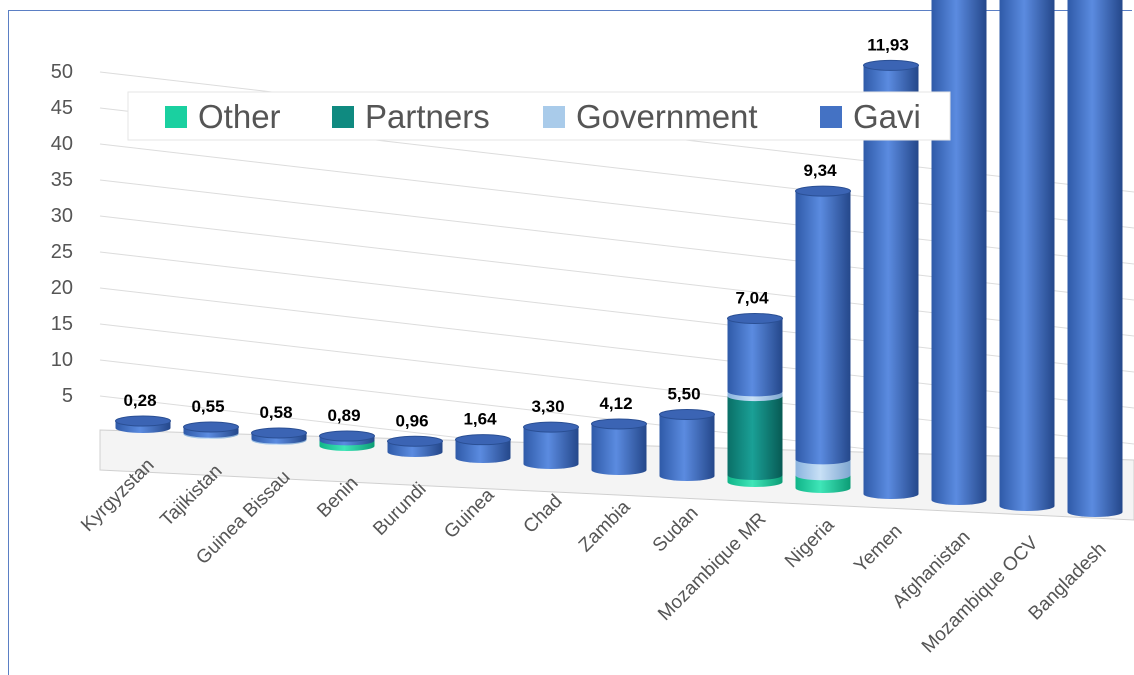 The width and height of the screenshot is (1134, 675). Describe the element at coordinates (554, 117) in the screenshot. I see `legend-swatch-government` at that location.